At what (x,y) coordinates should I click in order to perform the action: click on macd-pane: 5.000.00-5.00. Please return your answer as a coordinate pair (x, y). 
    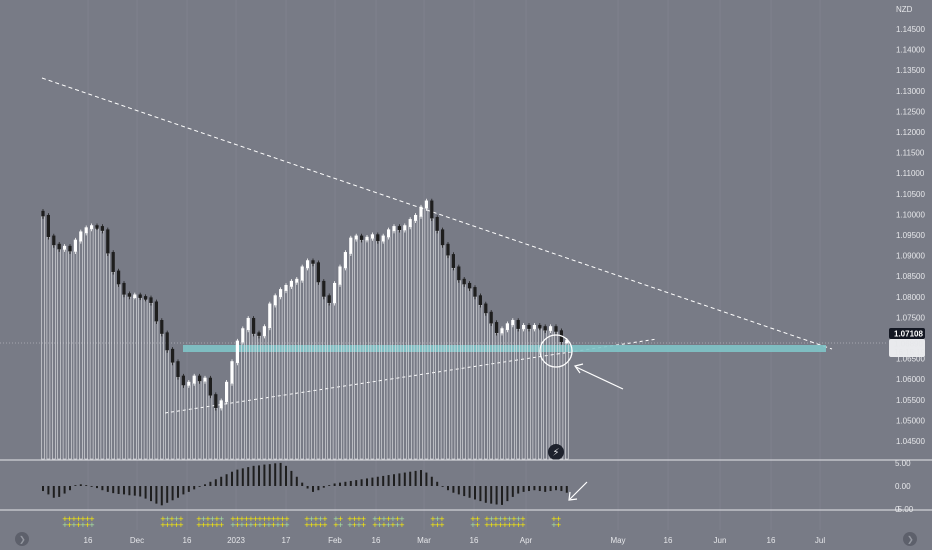
    Looking at the image, I should click on (478, 486).